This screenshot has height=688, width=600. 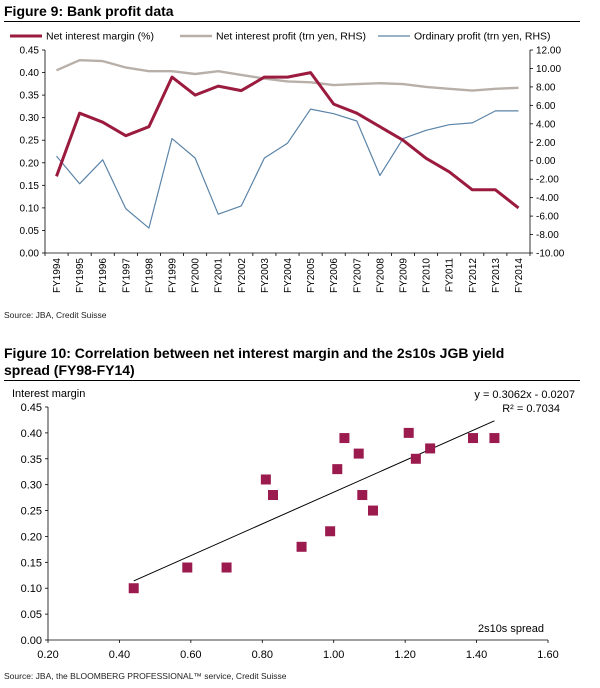 I want to click on y-tick-label: 0.45, so click(x=31, y=408).